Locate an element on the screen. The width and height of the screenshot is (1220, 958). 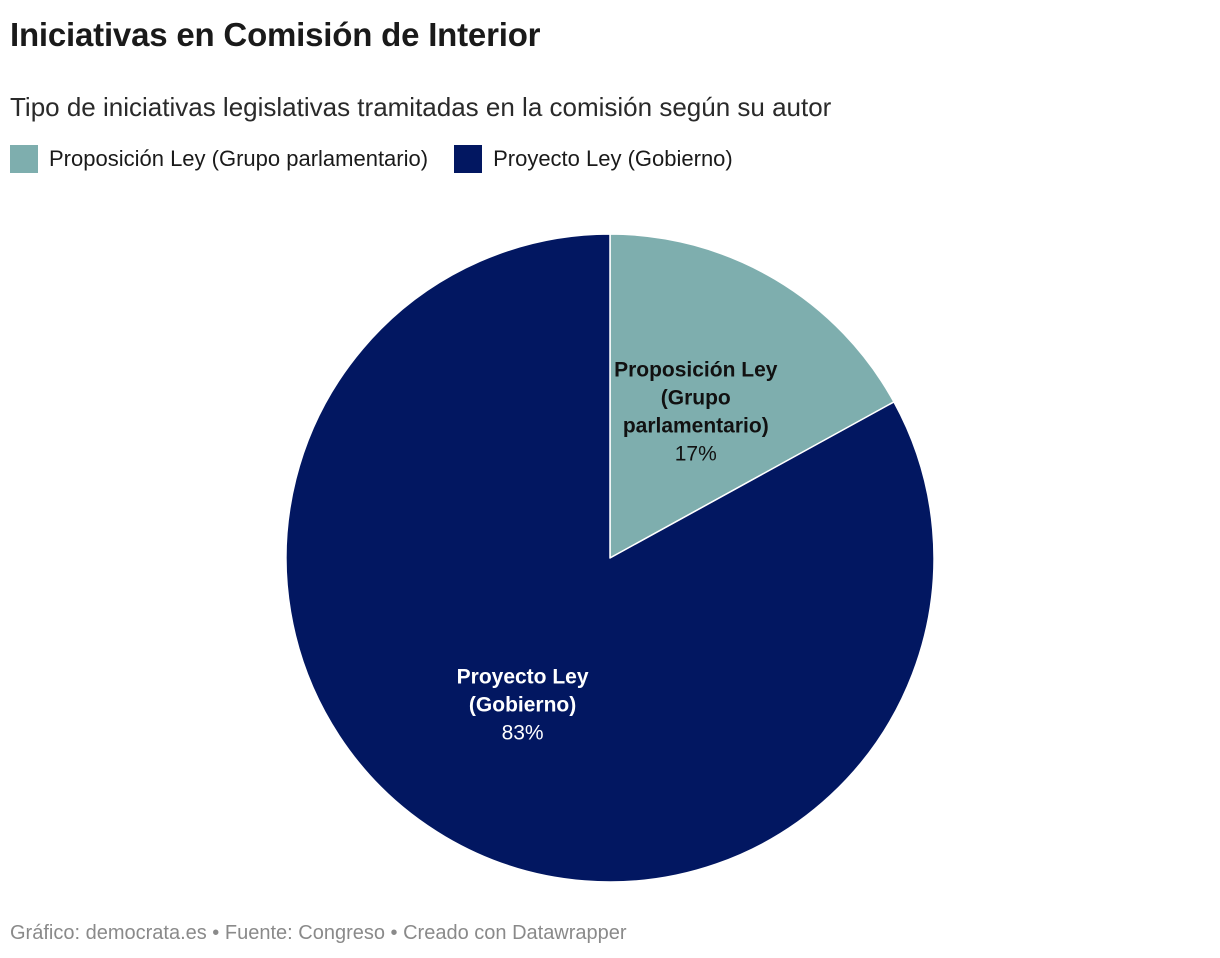
pie-slice-proposicion is located at coordinates (752, 396).